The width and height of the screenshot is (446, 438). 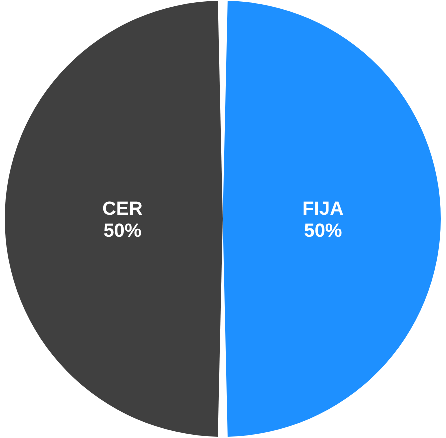 What do you see at coordinates (123, 209) in the screenshot?
I see `slice-label: CER` at bounding box center [123, 209].